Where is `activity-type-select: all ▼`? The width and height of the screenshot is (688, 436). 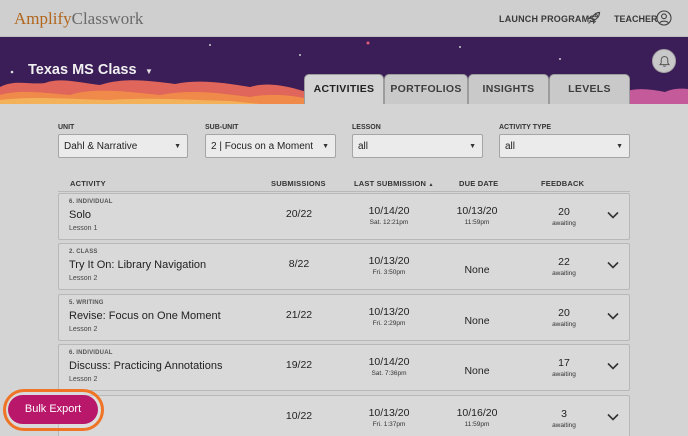 activity-type-select: all ▼ is located at coordinates (564, 146).